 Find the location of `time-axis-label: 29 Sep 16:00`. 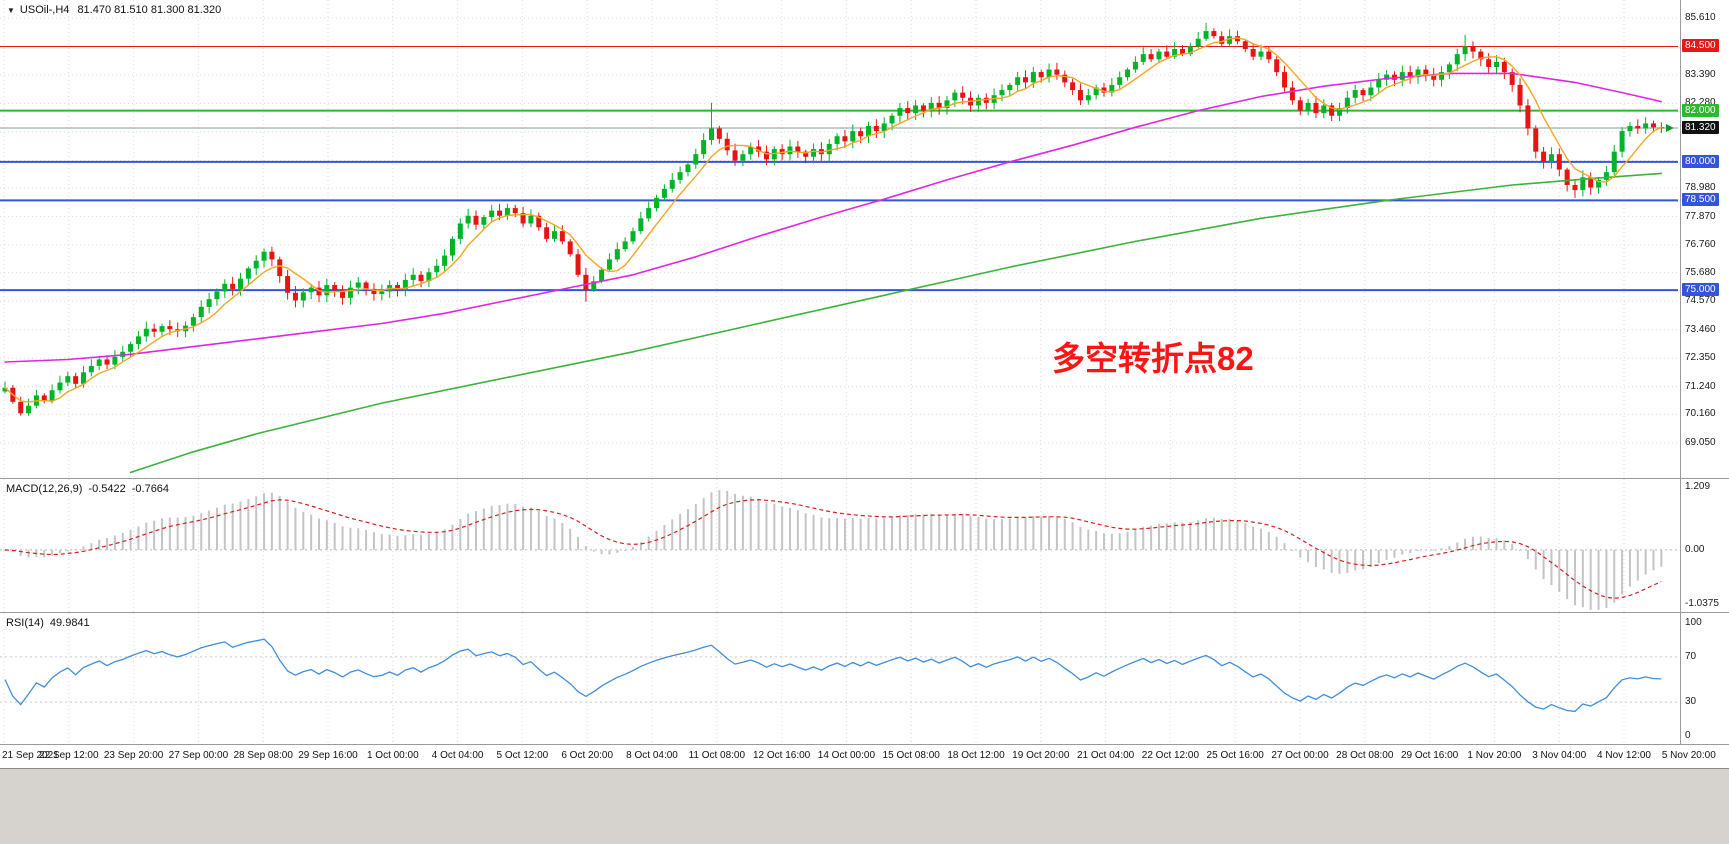

time-axis-label: 29 Sep 16:00 is located at coordinates (328, 755).